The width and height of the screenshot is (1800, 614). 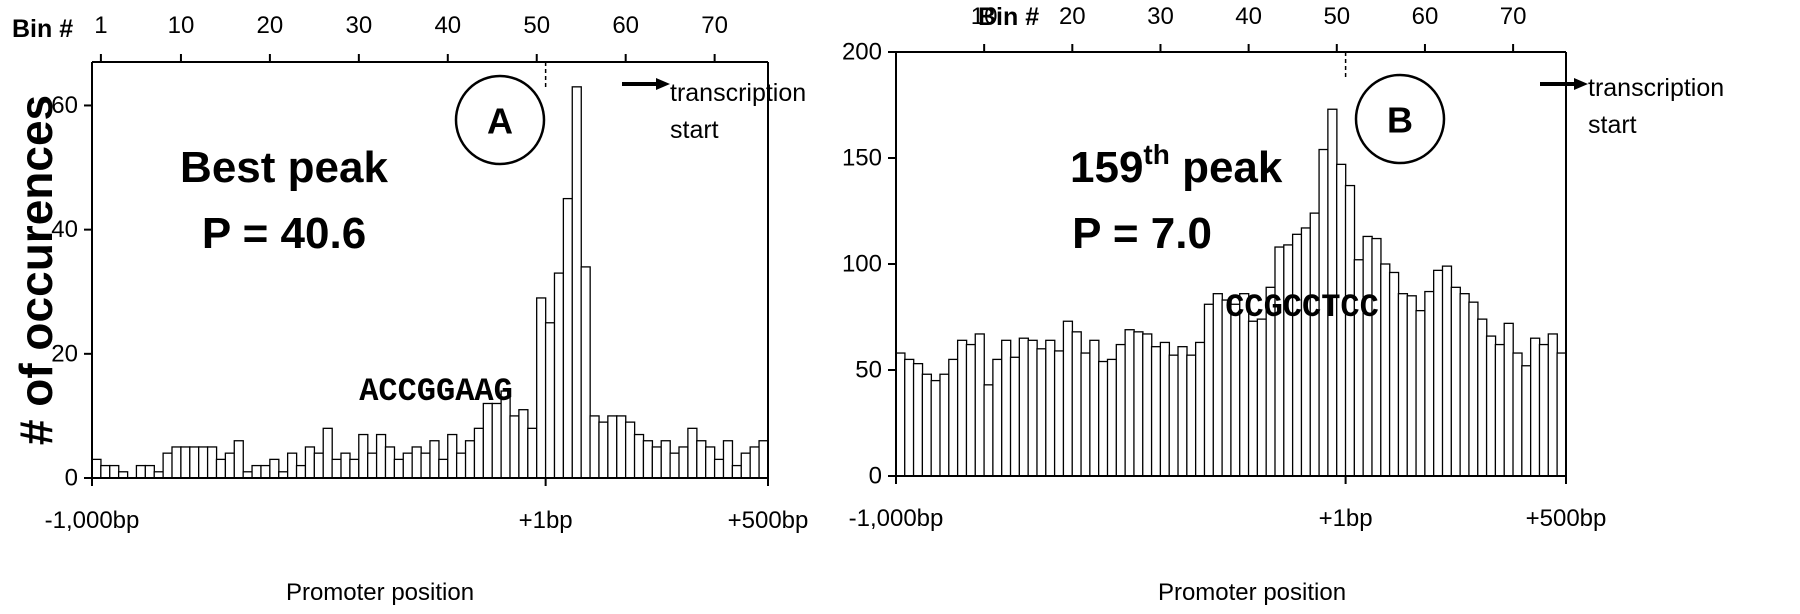 What do you see at coordinates (875, 476) in the screenshot?
I see `y-tick-label-b-0: 0` at bounding box center [875, 476].